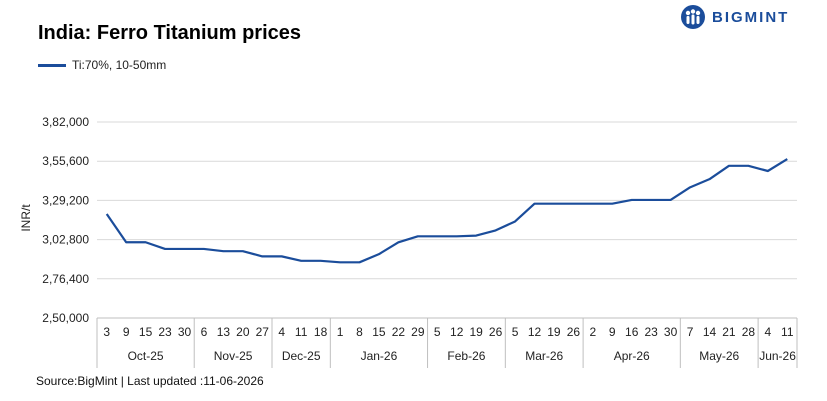 This screenshot has height=401, width=827. Describe the element at coordinates (263, 332) in the screenshot. I see `x-tick-label: 27` at that location.